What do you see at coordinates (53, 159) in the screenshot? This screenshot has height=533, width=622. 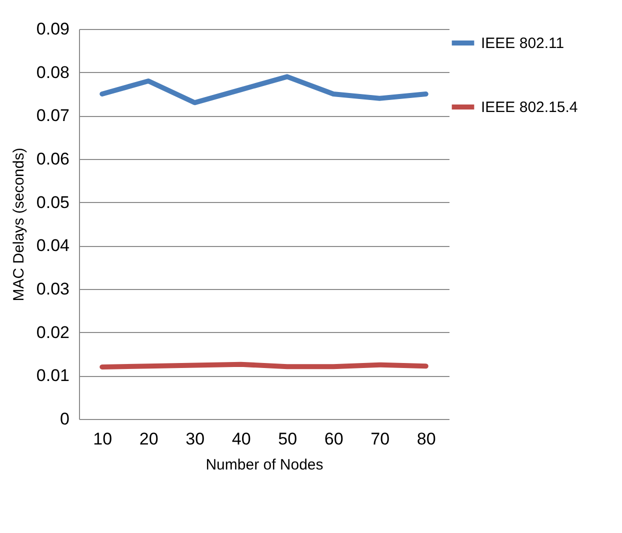 I see `y-tick-label: 0.06` at bounding box center [53, 159].